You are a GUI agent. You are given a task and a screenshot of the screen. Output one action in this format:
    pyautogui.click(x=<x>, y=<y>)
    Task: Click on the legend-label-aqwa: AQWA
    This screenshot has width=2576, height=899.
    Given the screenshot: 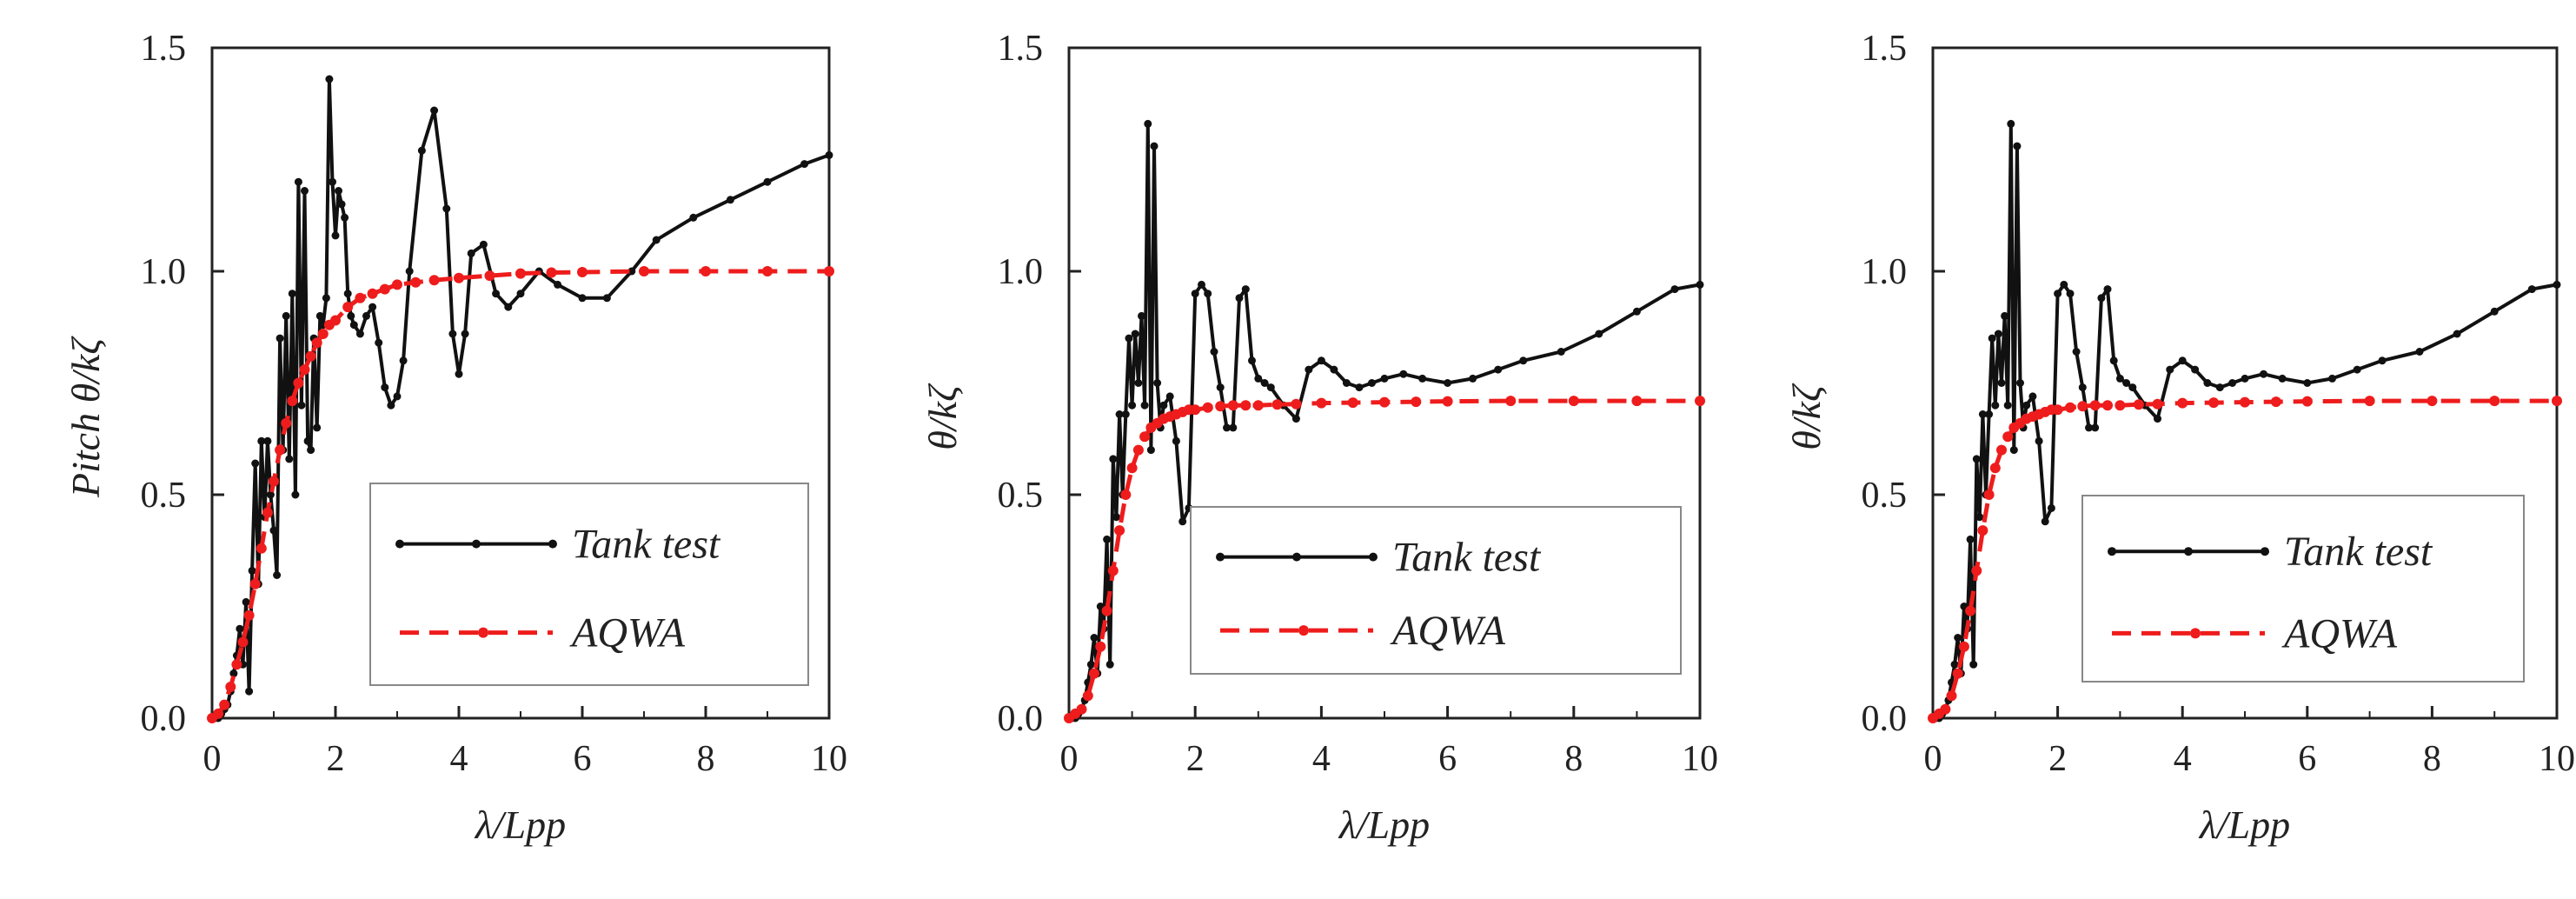 What is the action you would take?
    pyautogui.click(x=2339, y=633)
    